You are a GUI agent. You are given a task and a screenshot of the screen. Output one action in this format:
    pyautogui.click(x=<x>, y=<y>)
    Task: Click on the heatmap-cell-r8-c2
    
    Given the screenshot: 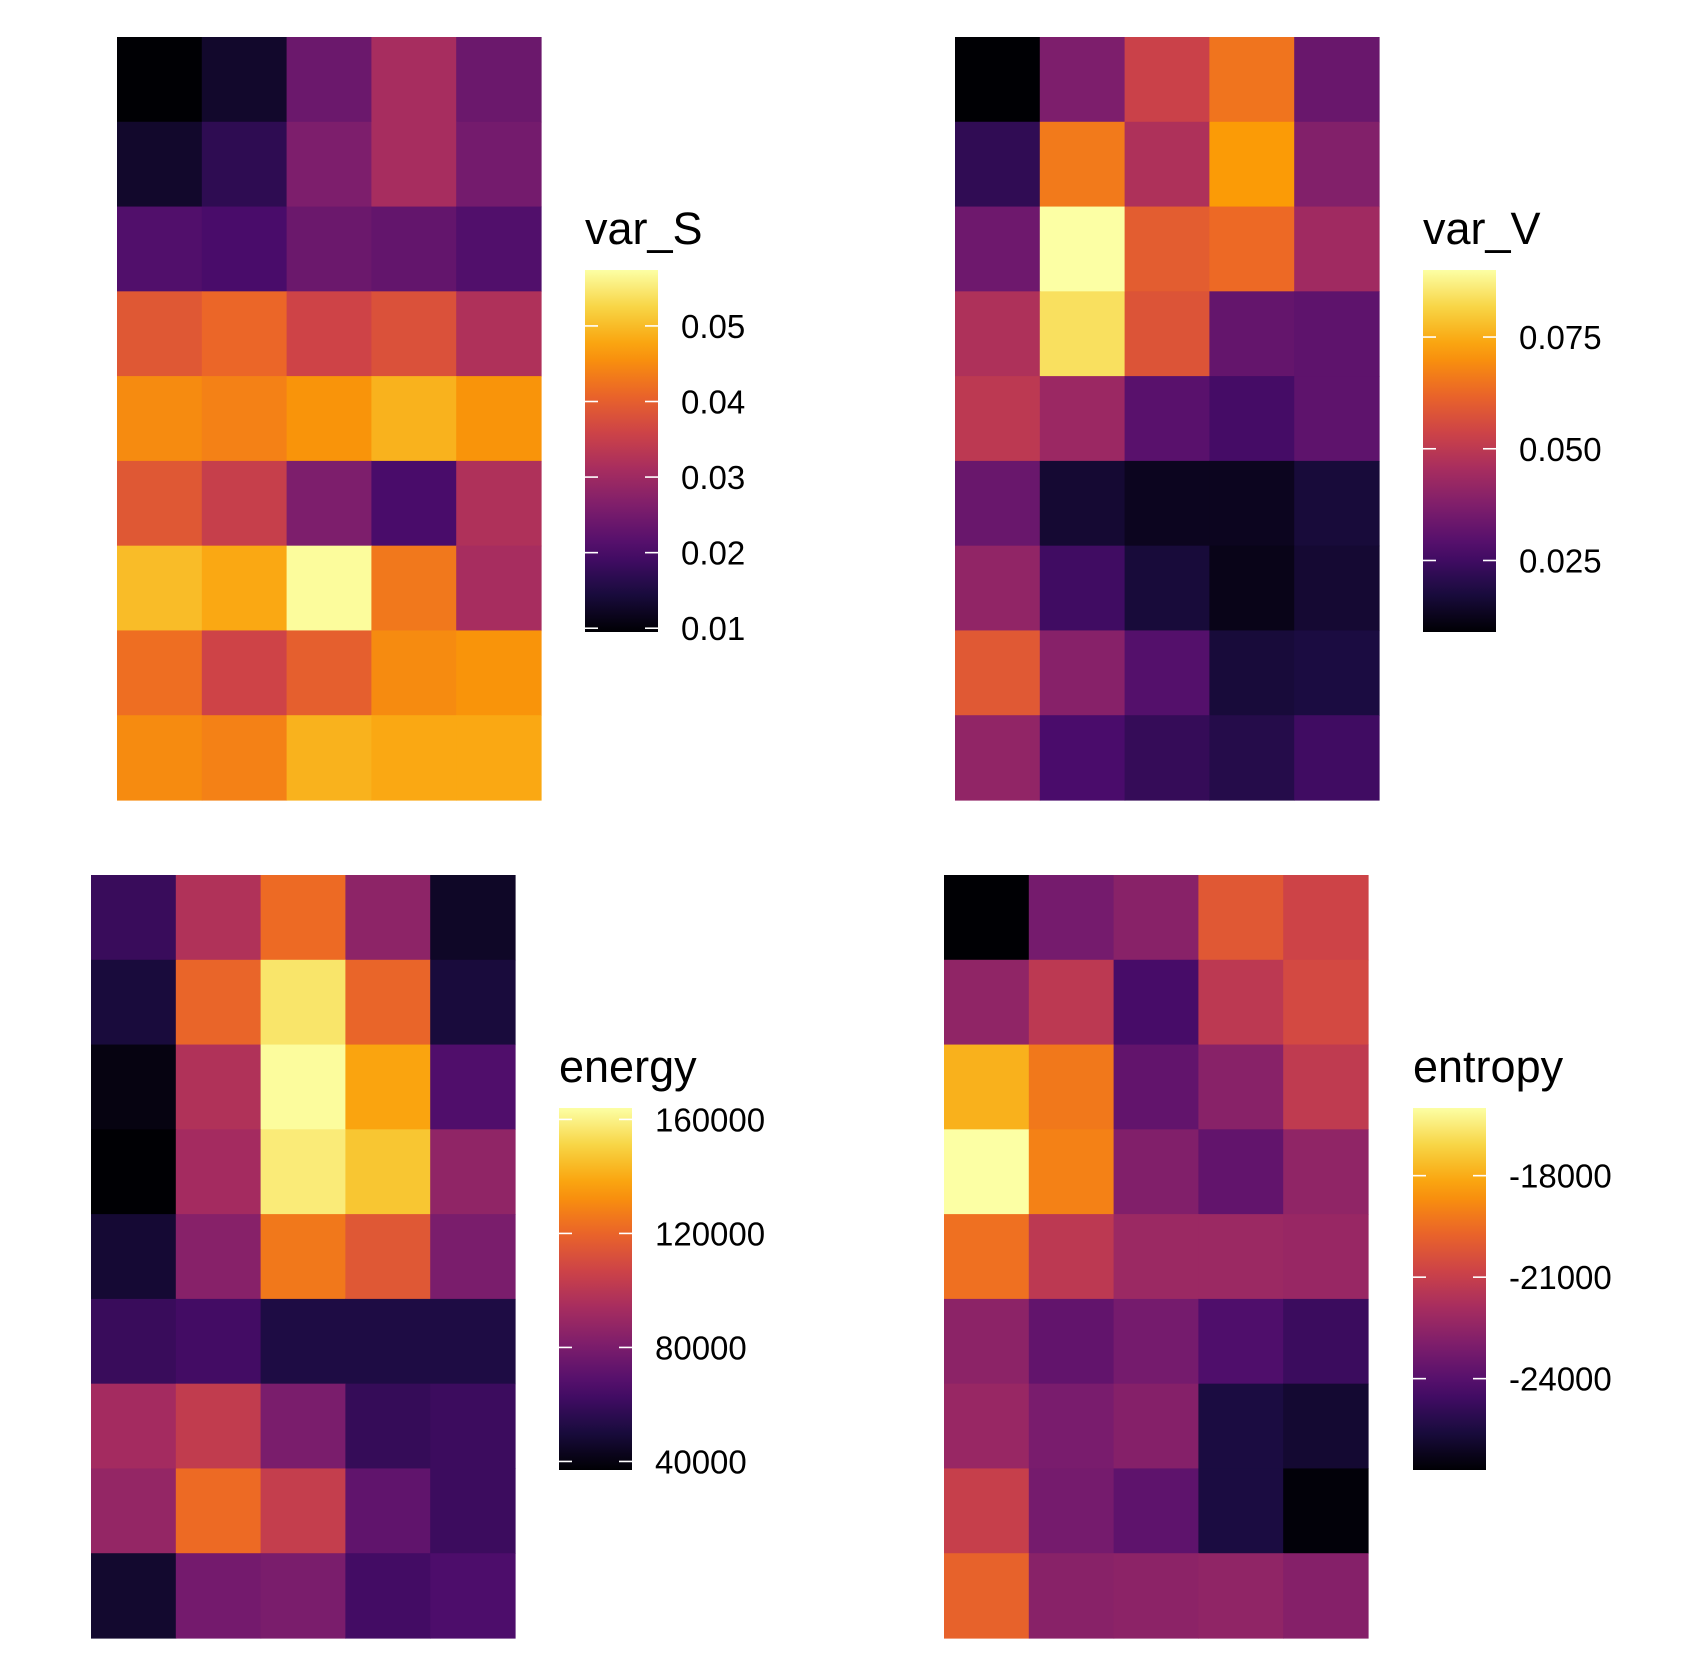 What is the action you would take?
    pyautogui.click(x=1082, y=673)
    